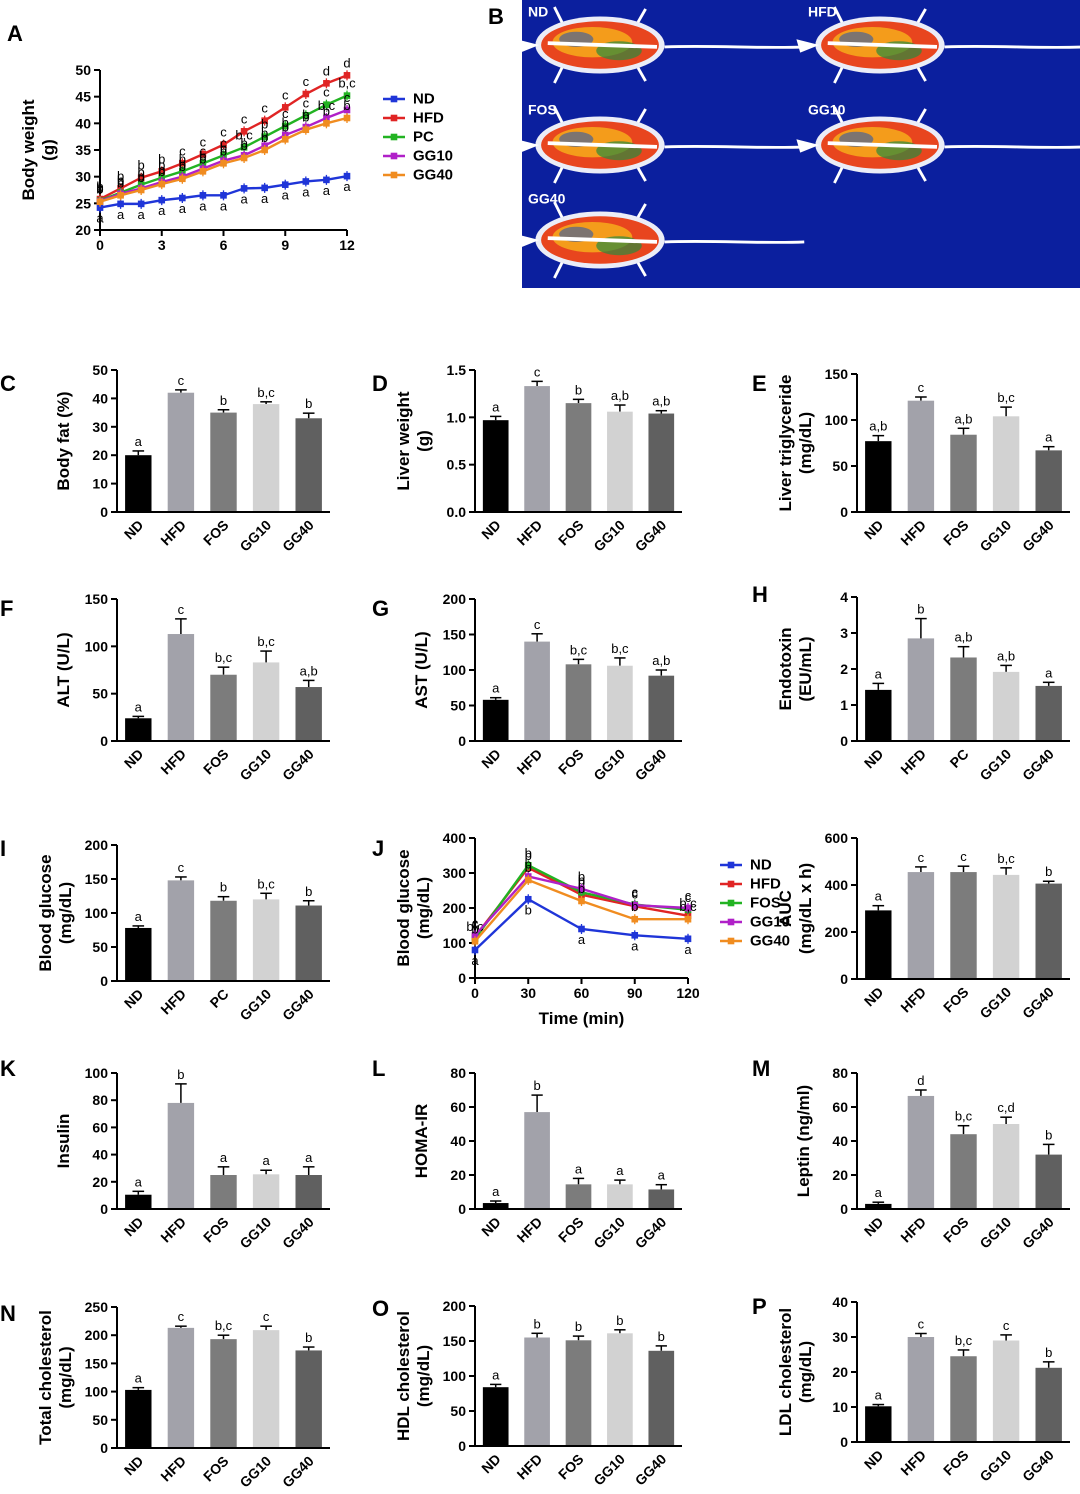 The image size is (1080, 1494). What do you see at coordinates (542, 109) in the screenshot?
I see `image-label-fos: FOS` at bounding box center [542, 109].